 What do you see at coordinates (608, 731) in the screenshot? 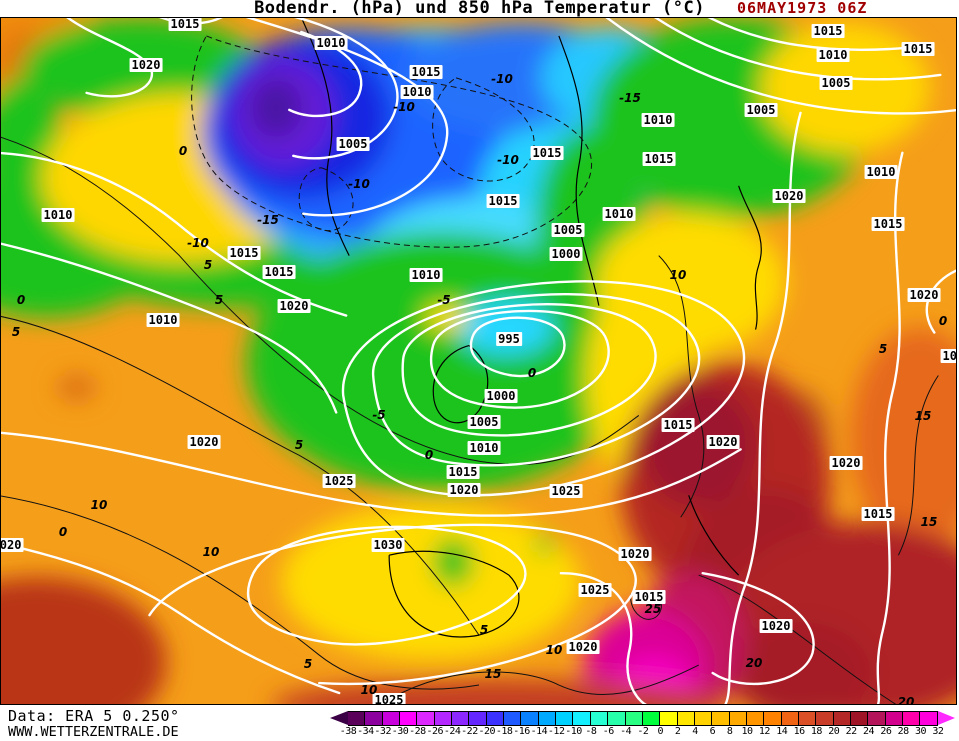
I see `colorbar-tick: -6` at bounding box center [608, 731].